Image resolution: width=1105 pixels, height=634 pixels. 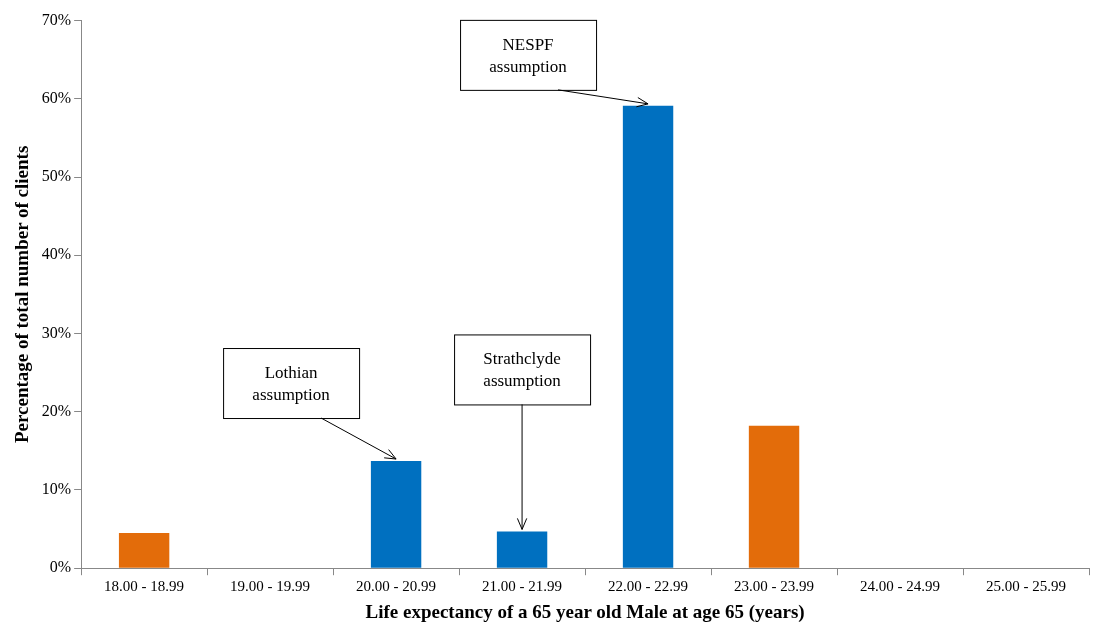 What do you see at coordinates (56, 410) in the screenshot?
I see `y-tick-label: 20%` at bounding box center [56, 410].